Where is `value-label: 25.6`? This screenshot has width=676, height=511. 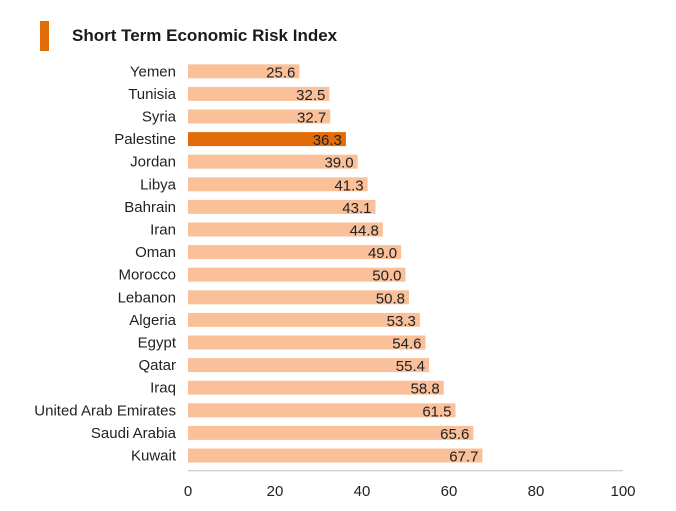
value-label: 25.6 is located at coordinates (280, 72).